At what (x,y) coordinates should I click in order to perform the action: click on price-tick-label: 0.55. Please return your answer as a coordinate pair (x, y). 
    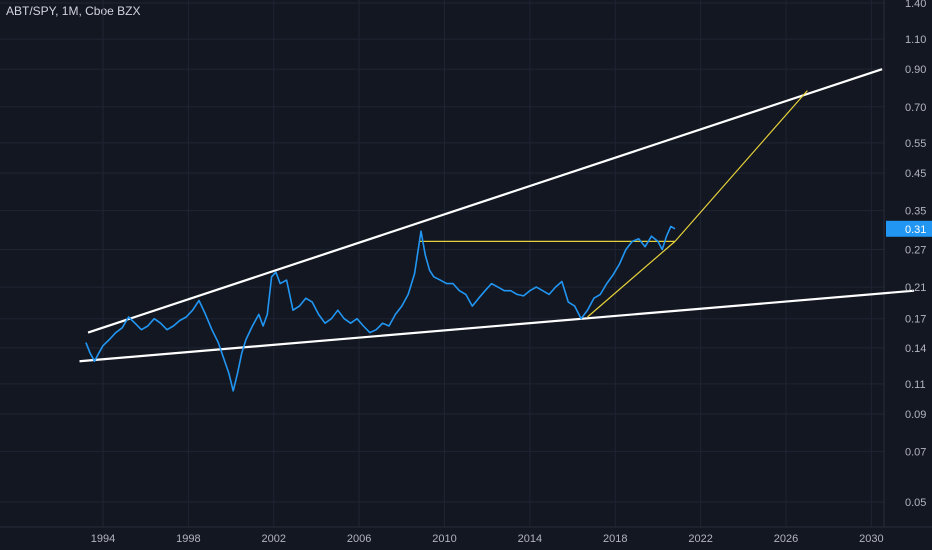
    Looking at the image, I should click on (915, 144).